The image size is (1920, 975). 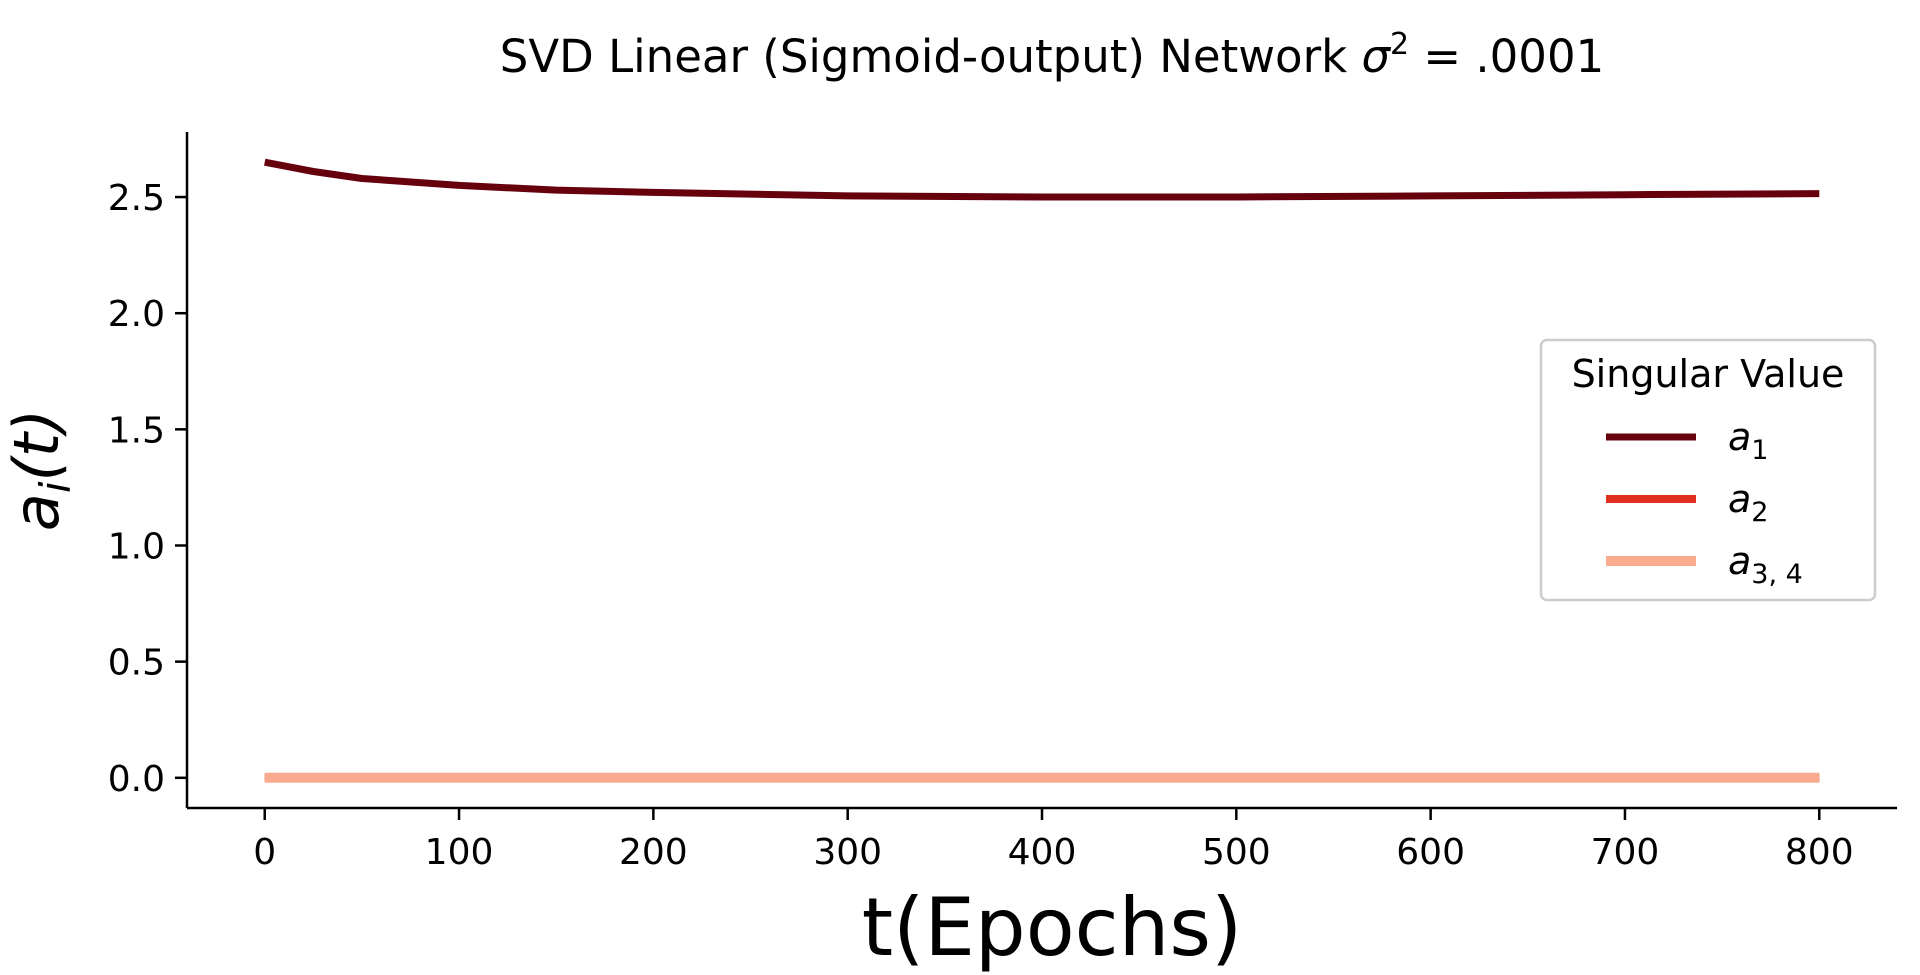 I want to click on y-axis-label: ai(t), so click(x=40, y=470).